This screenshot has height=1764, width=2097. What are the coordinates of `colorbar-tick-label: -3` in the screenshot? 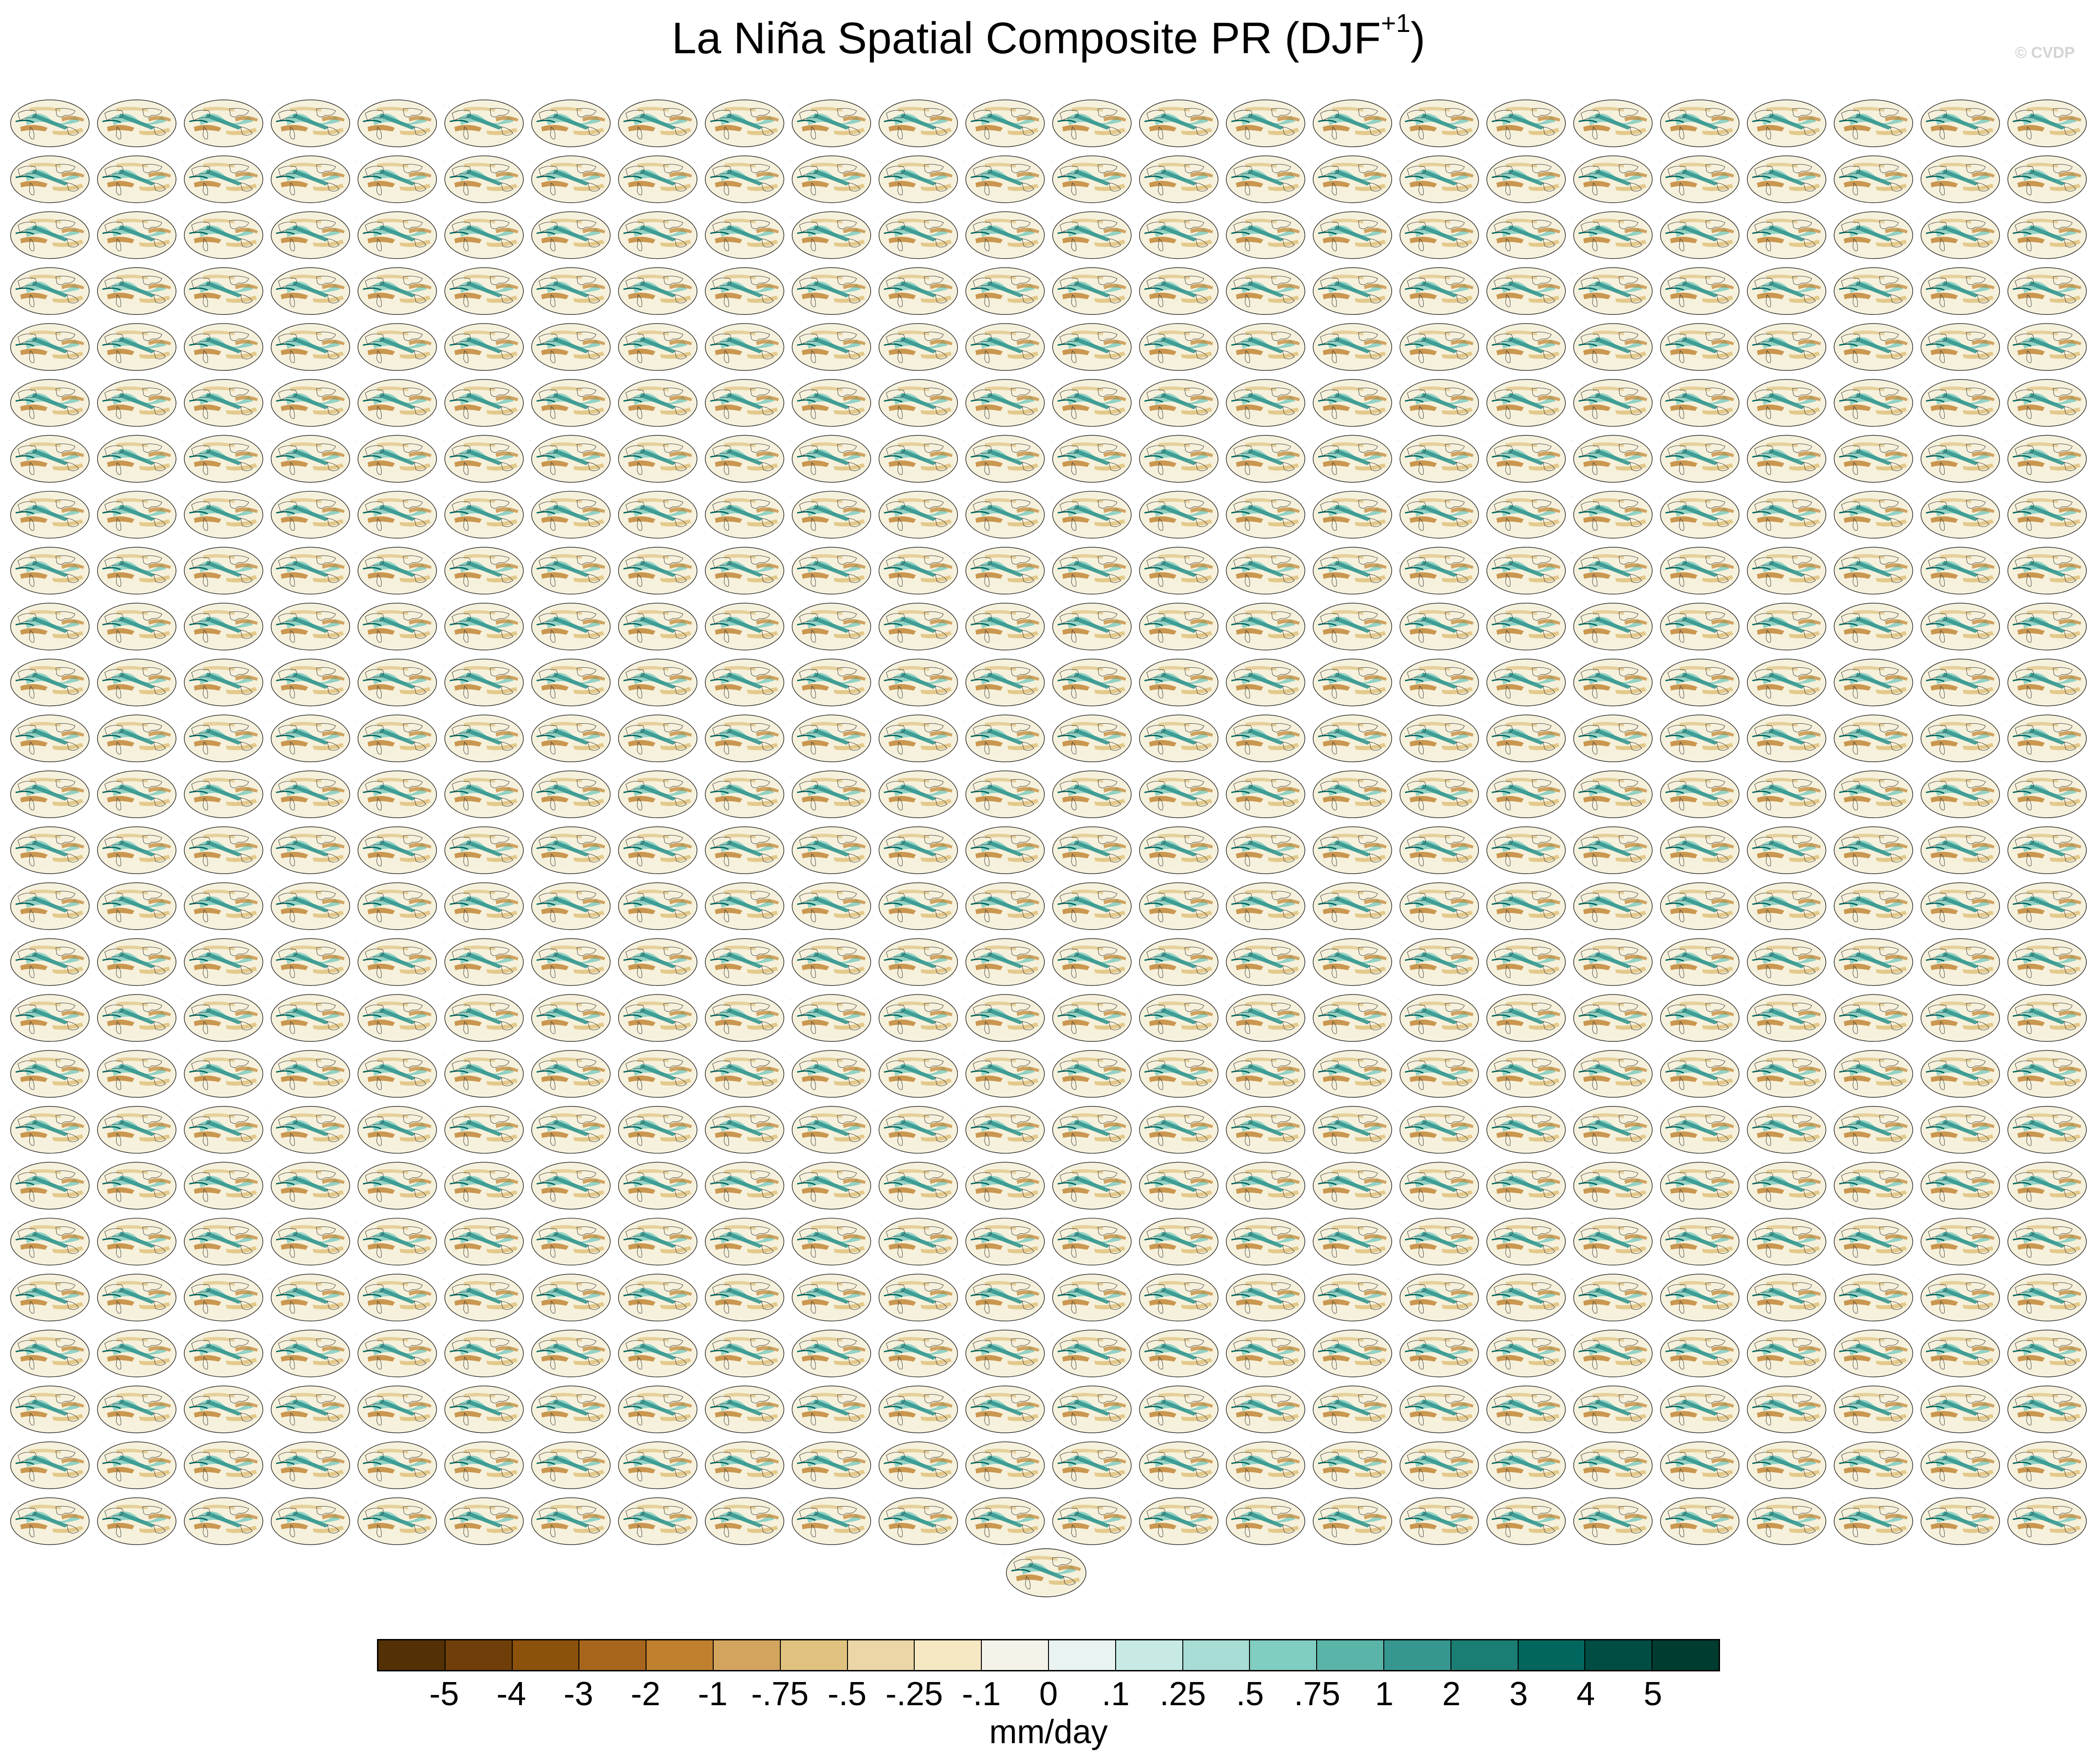 It's located at (578, 1695).